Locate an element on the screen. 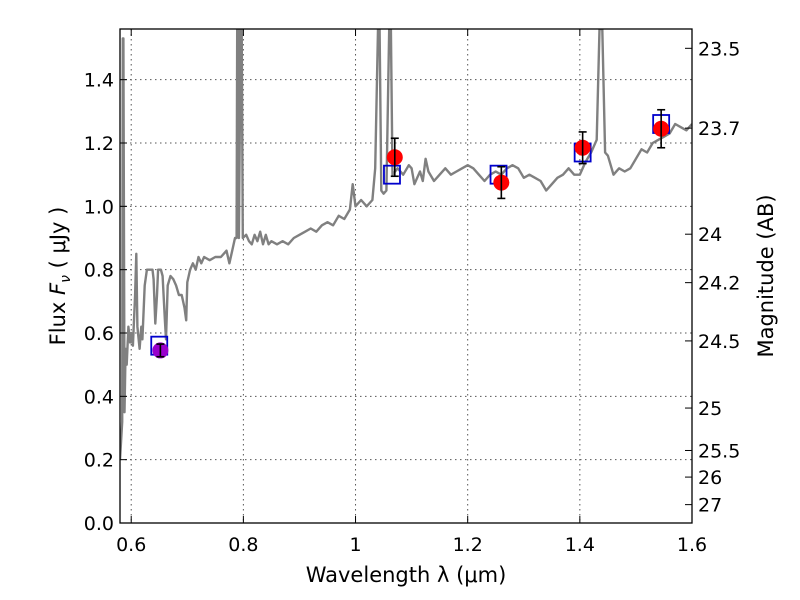  x-tick-label: 1.4 is located at coordinates (580, 545).